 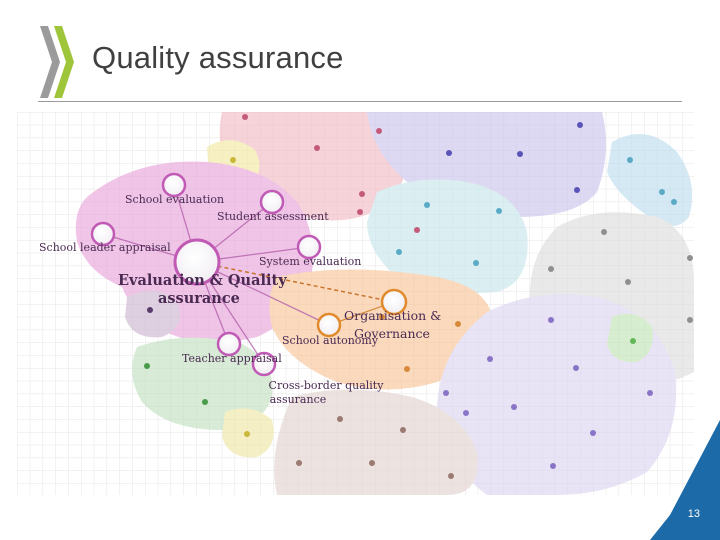 I want to click on page-number: 13, so click(x=693, y=514).